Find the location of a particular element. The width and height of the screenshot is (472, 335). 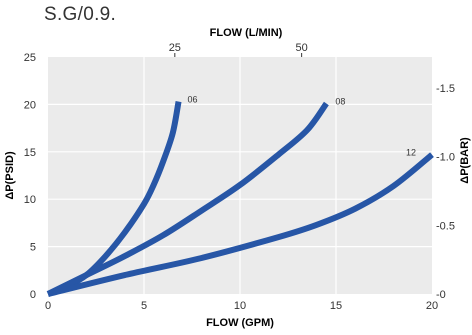

y-tick-label: 10 is located at coordinates (30, 200).